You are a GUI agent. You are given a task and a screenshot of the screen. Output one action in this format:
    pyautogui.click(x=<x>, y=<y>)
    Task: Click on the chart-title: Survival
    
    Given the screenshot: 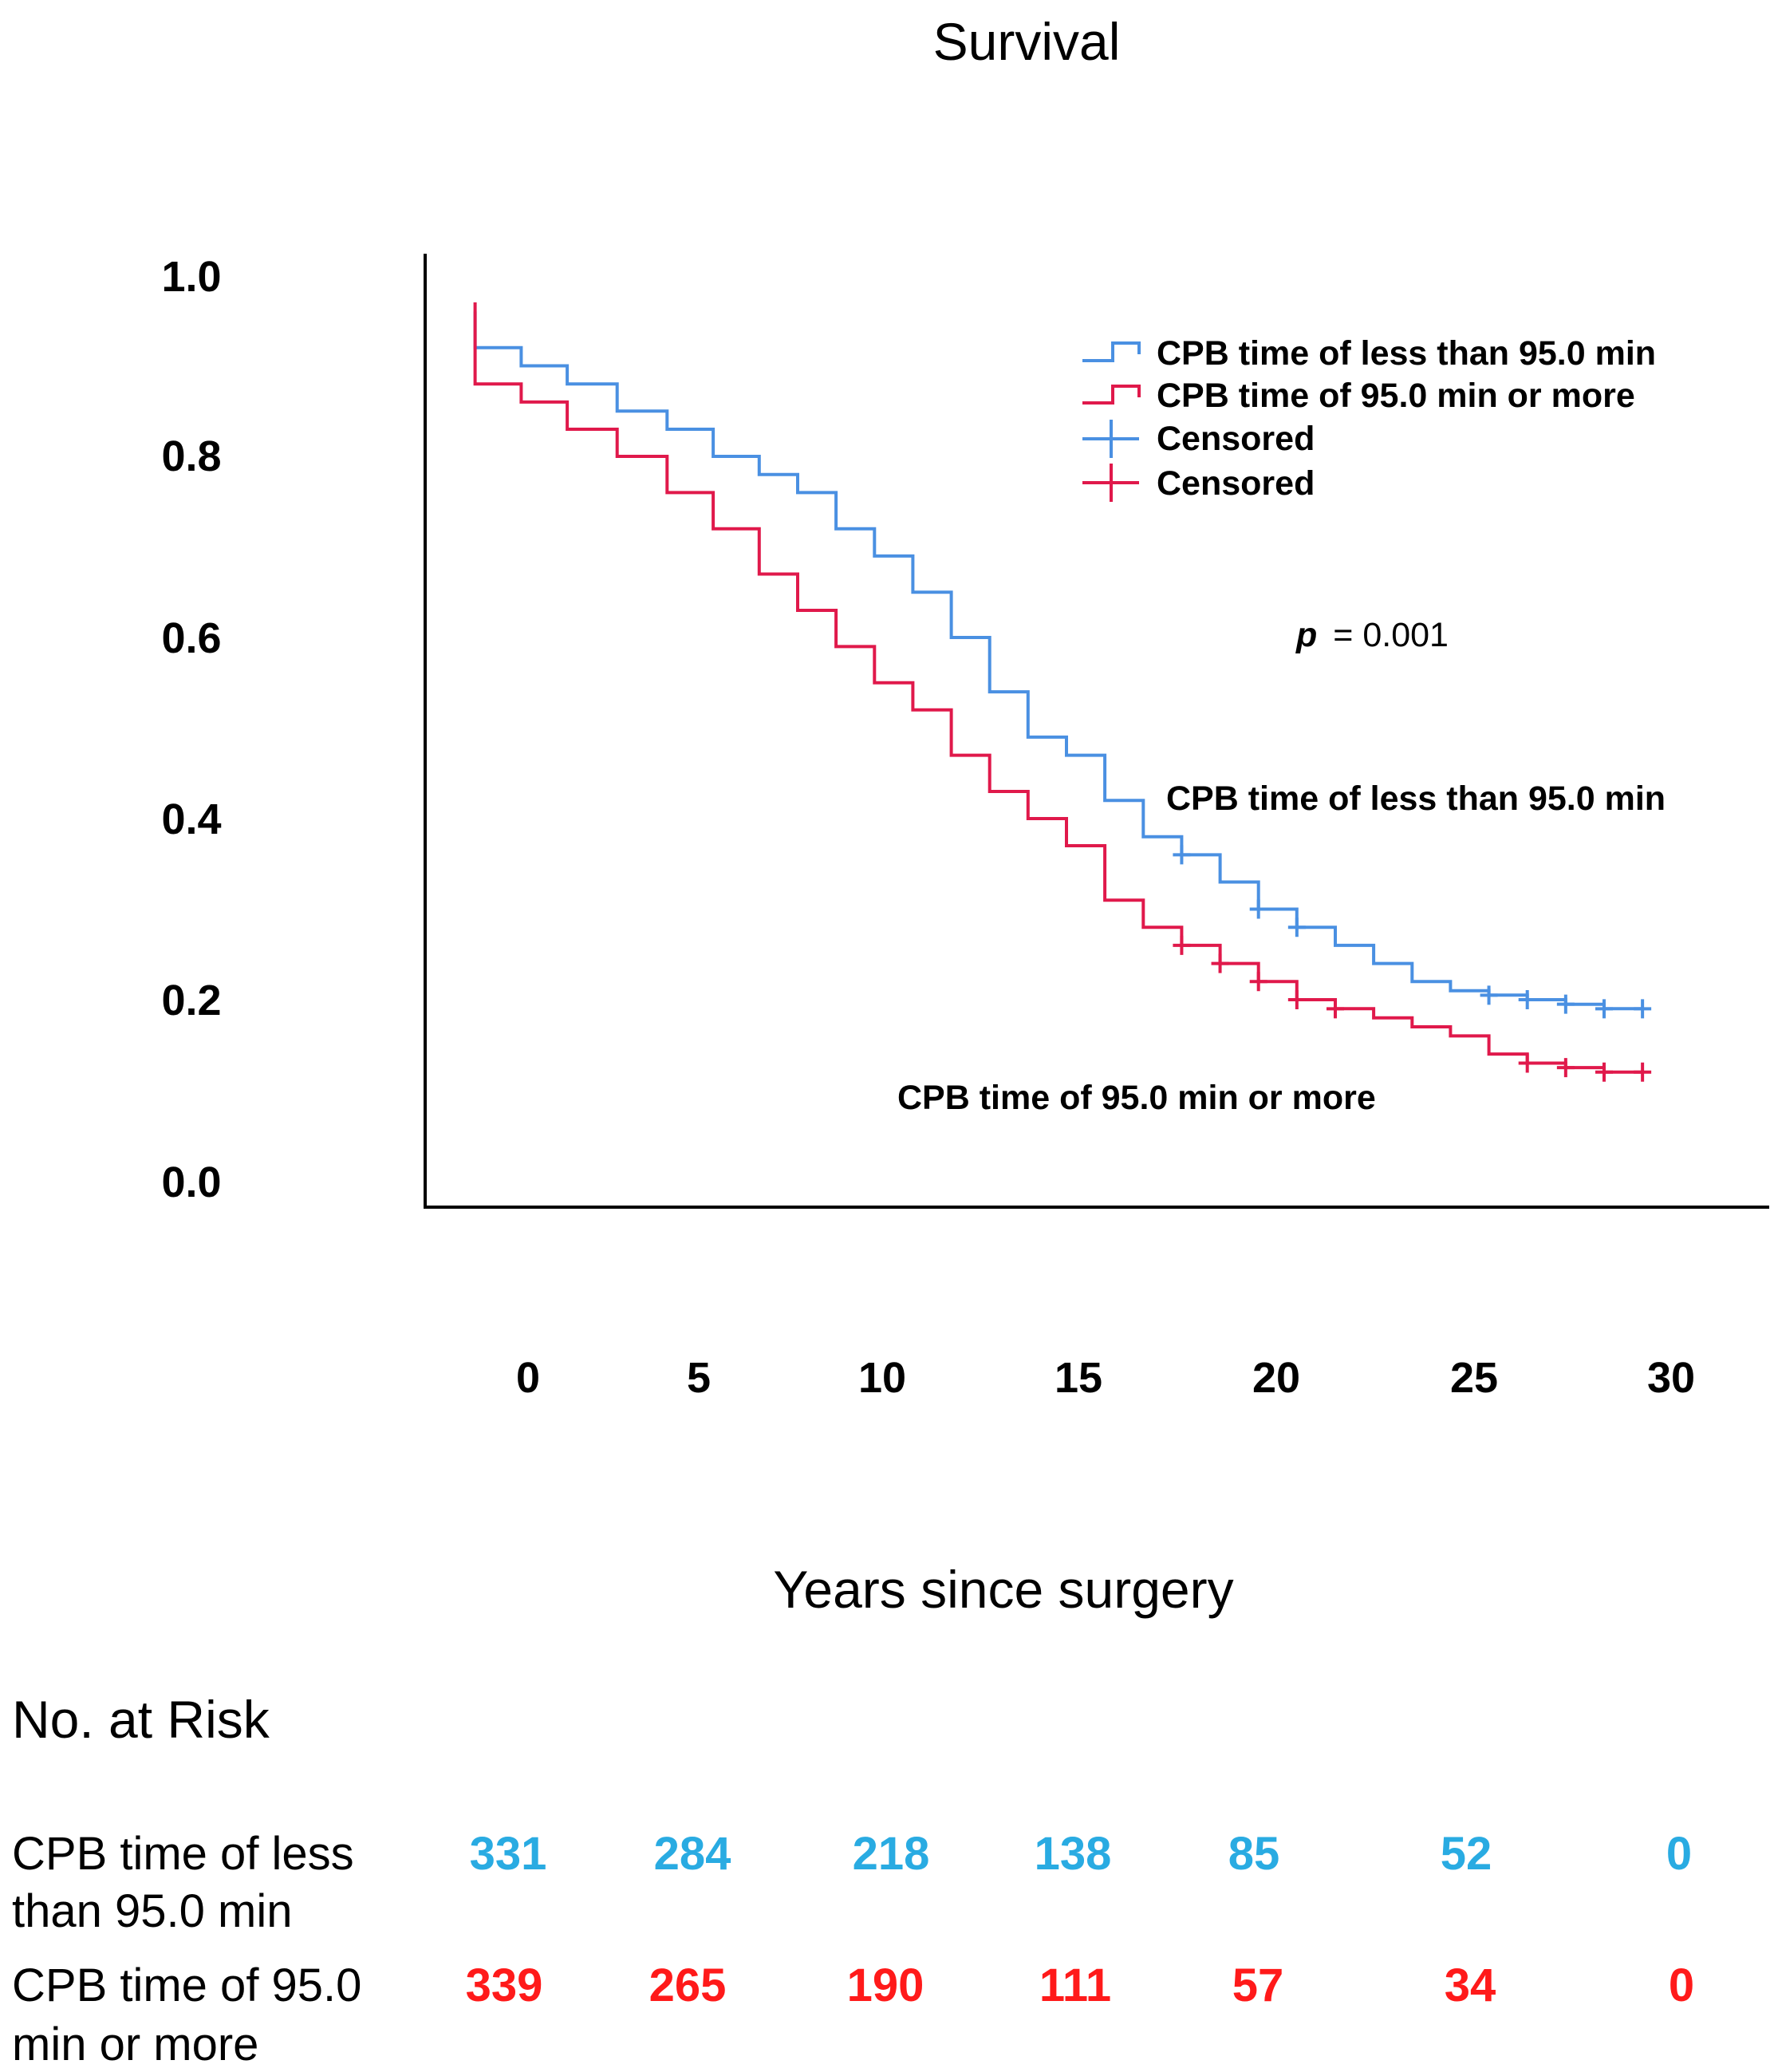 What is the action you would take?
    pyautogui.click(x=1027, y=41)
    